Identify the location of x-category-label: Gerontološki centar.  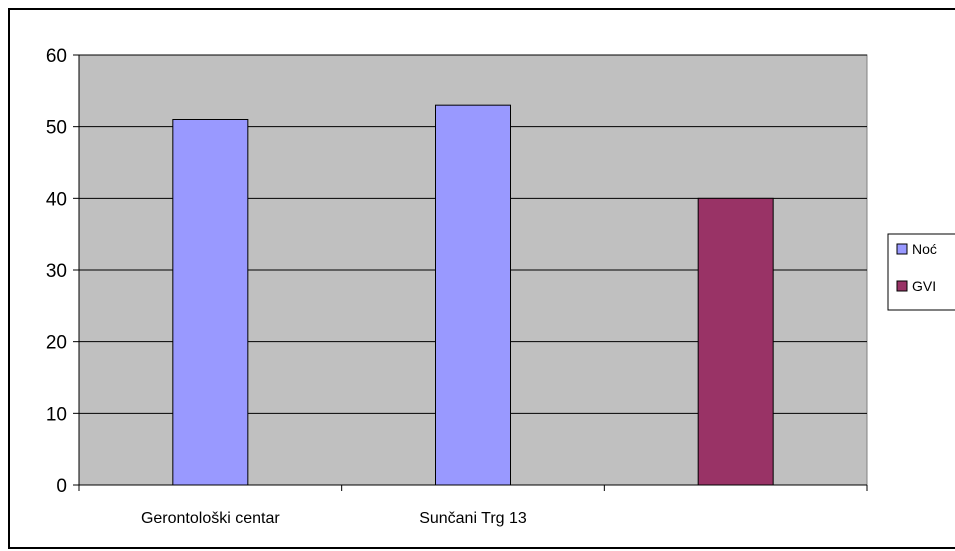
(210, 518).